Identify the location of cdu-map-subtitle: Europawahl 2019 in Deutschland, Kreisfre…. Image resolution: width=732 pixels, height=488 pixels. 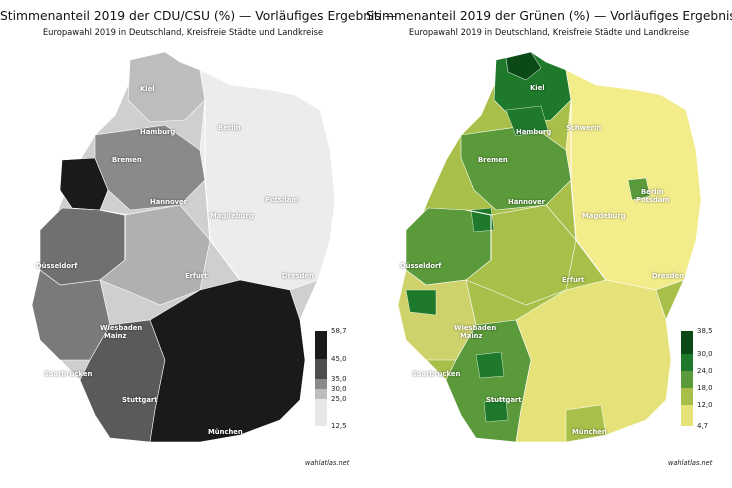
(183, 32).